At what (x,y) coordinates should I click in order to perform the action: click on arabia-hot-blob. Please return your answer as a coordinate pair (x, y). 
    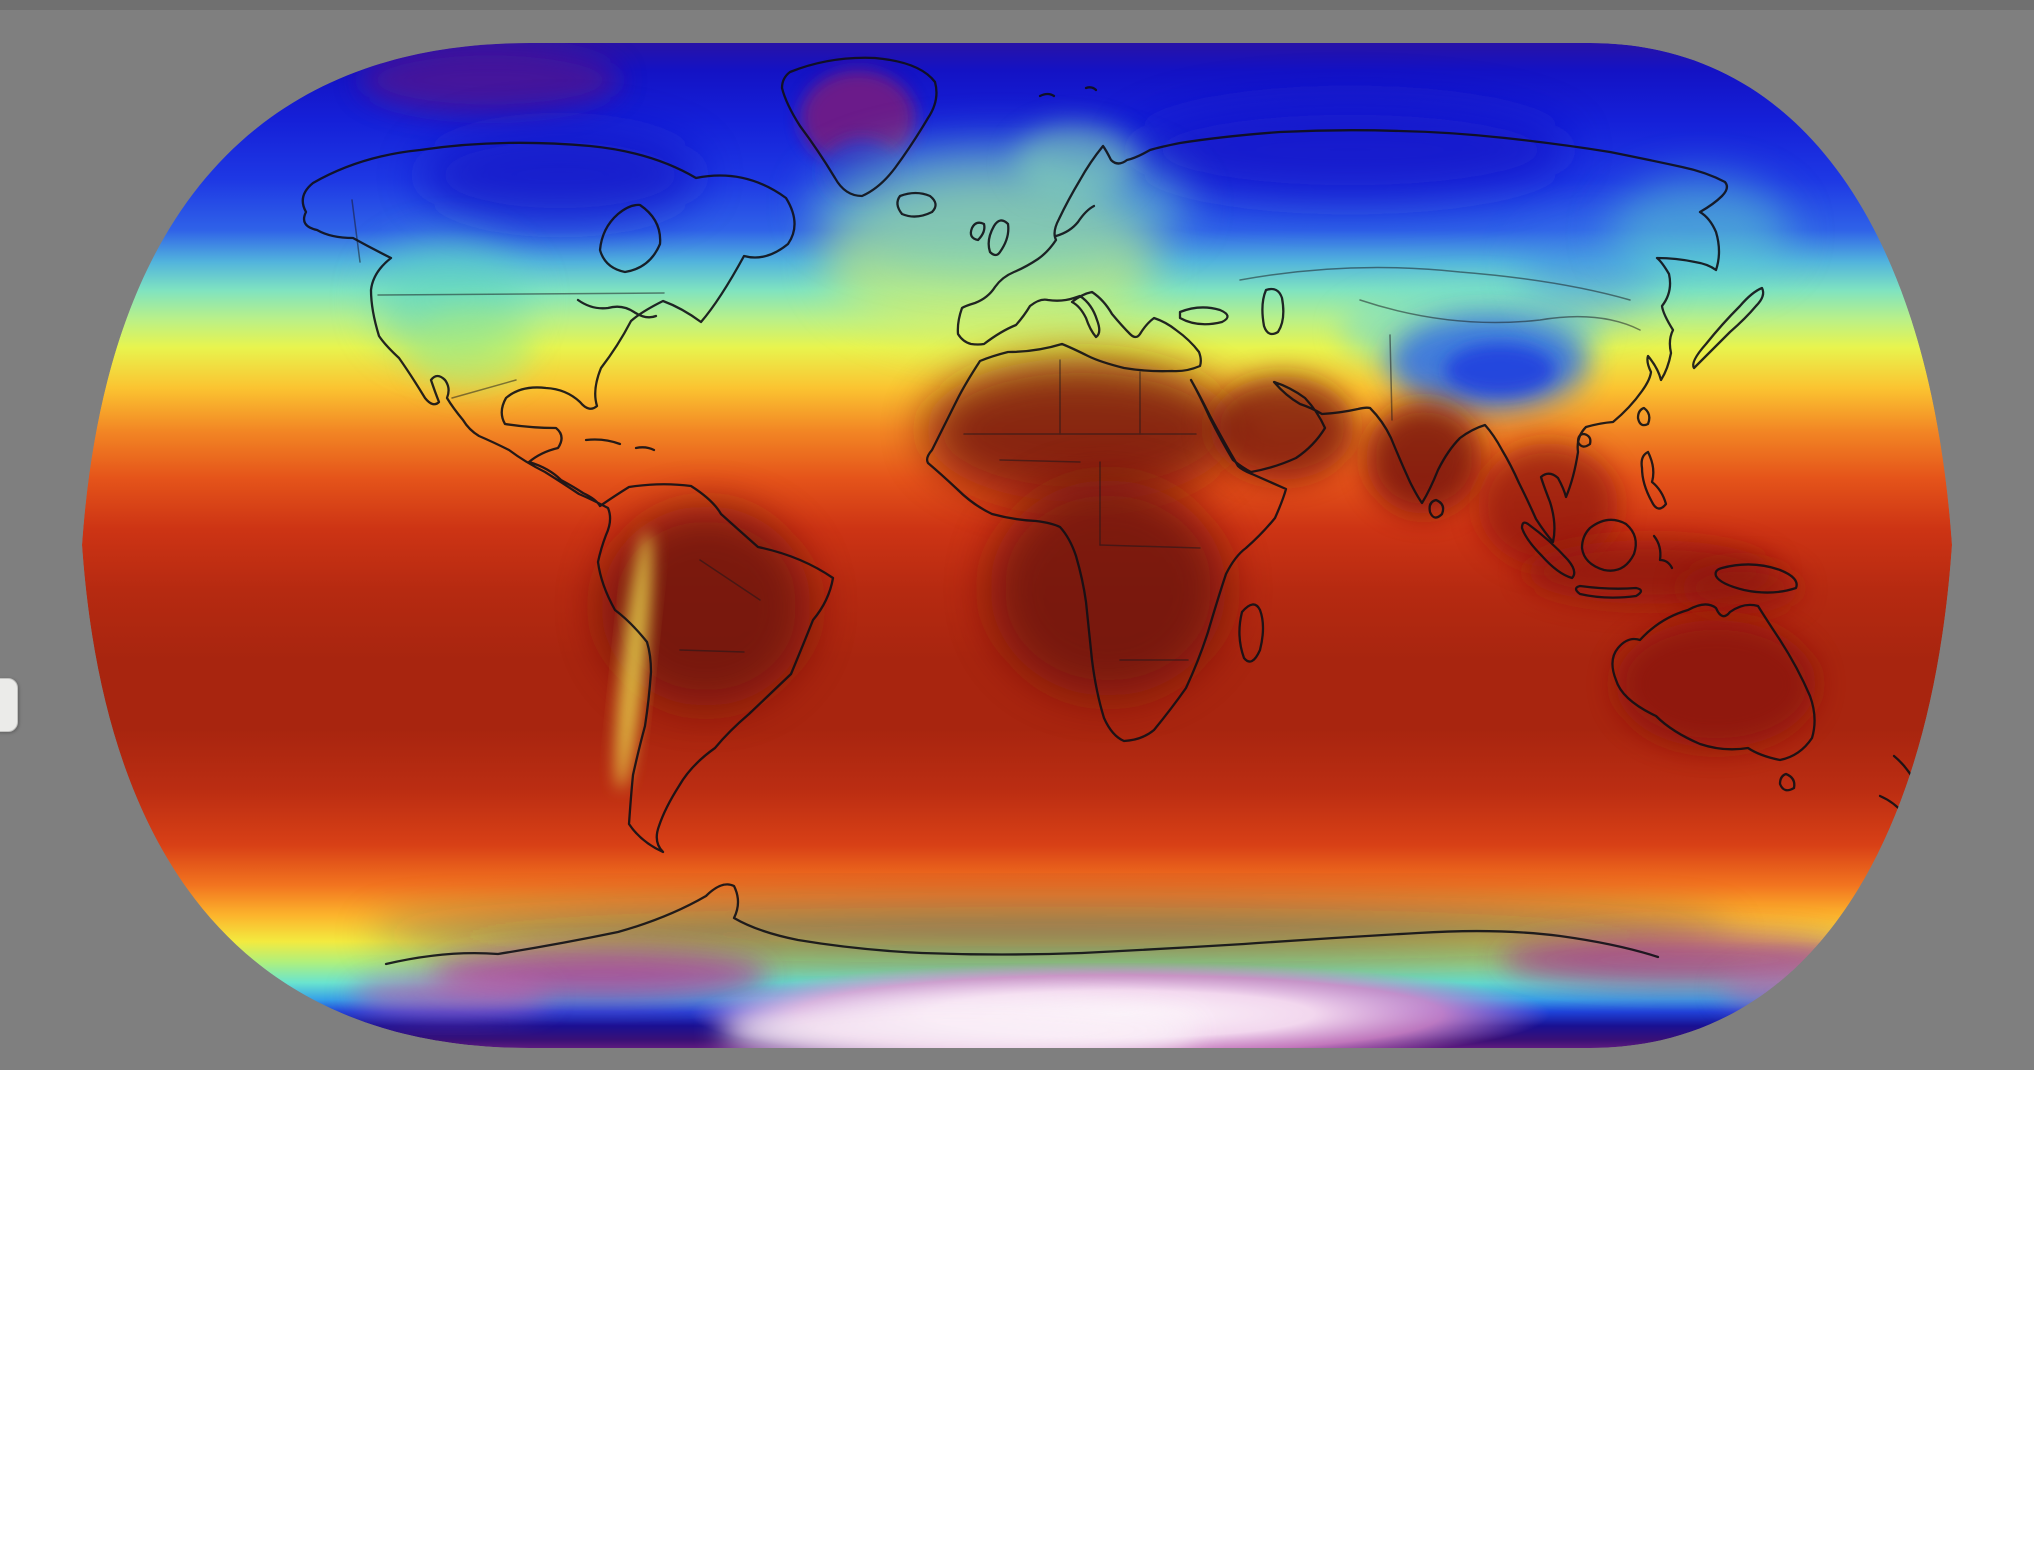
    Looking at the image, I should click on (1282, 428).